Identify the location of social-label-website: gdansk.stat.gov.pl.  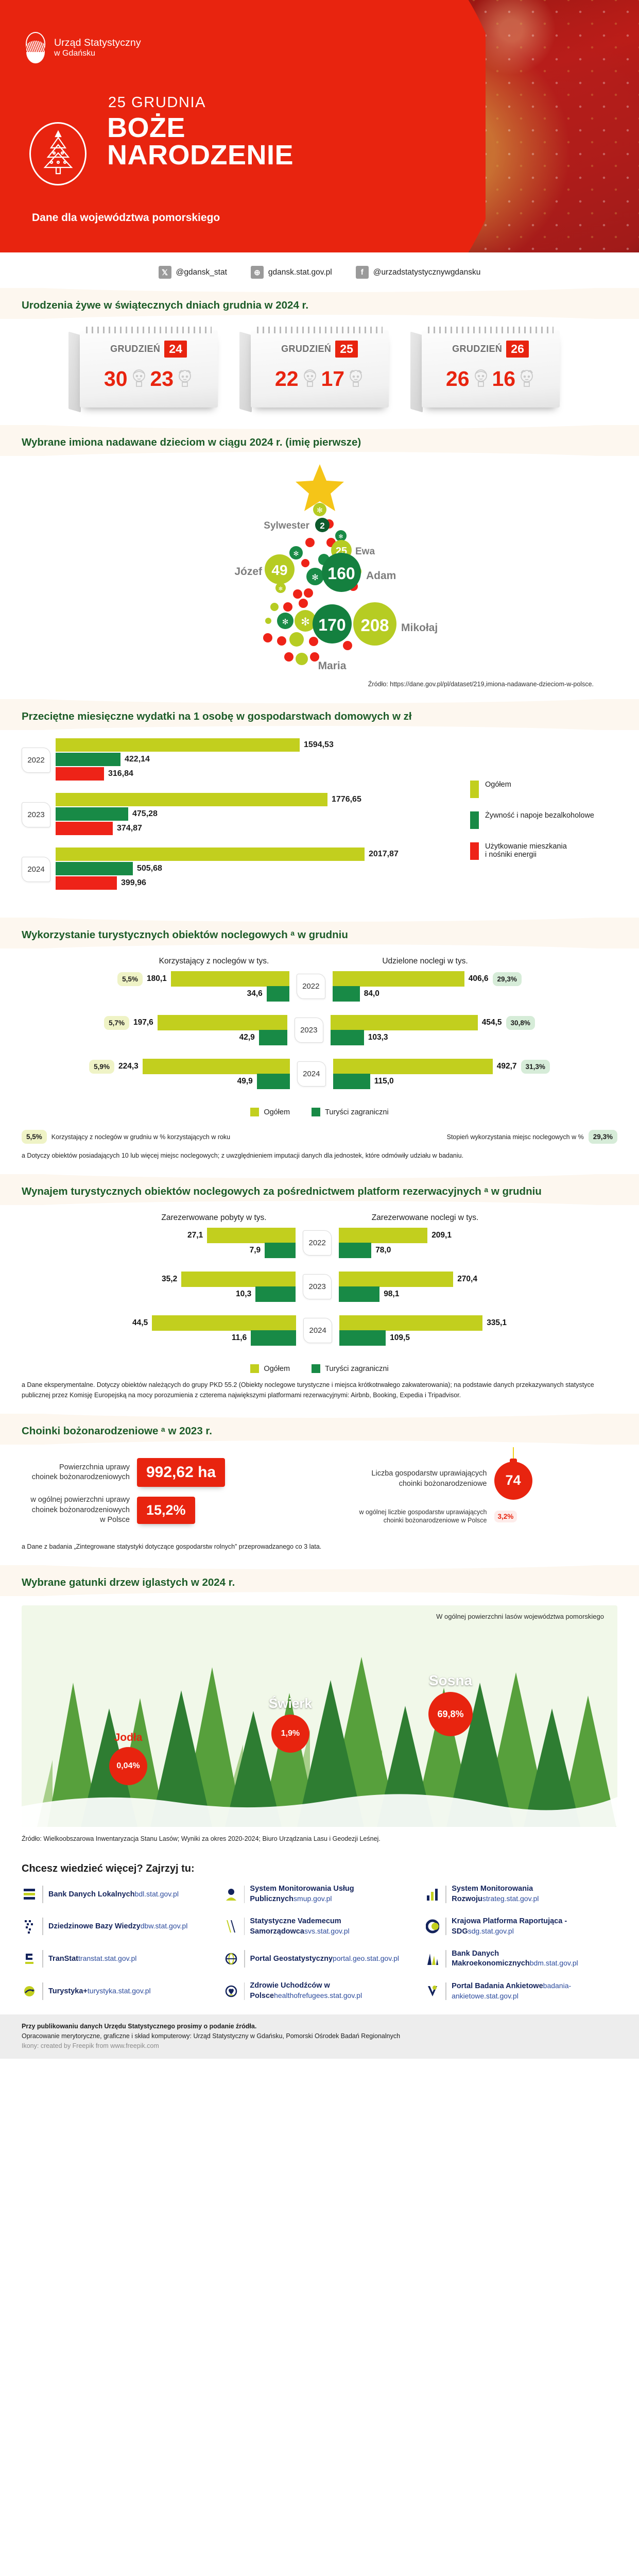
(300, 272).